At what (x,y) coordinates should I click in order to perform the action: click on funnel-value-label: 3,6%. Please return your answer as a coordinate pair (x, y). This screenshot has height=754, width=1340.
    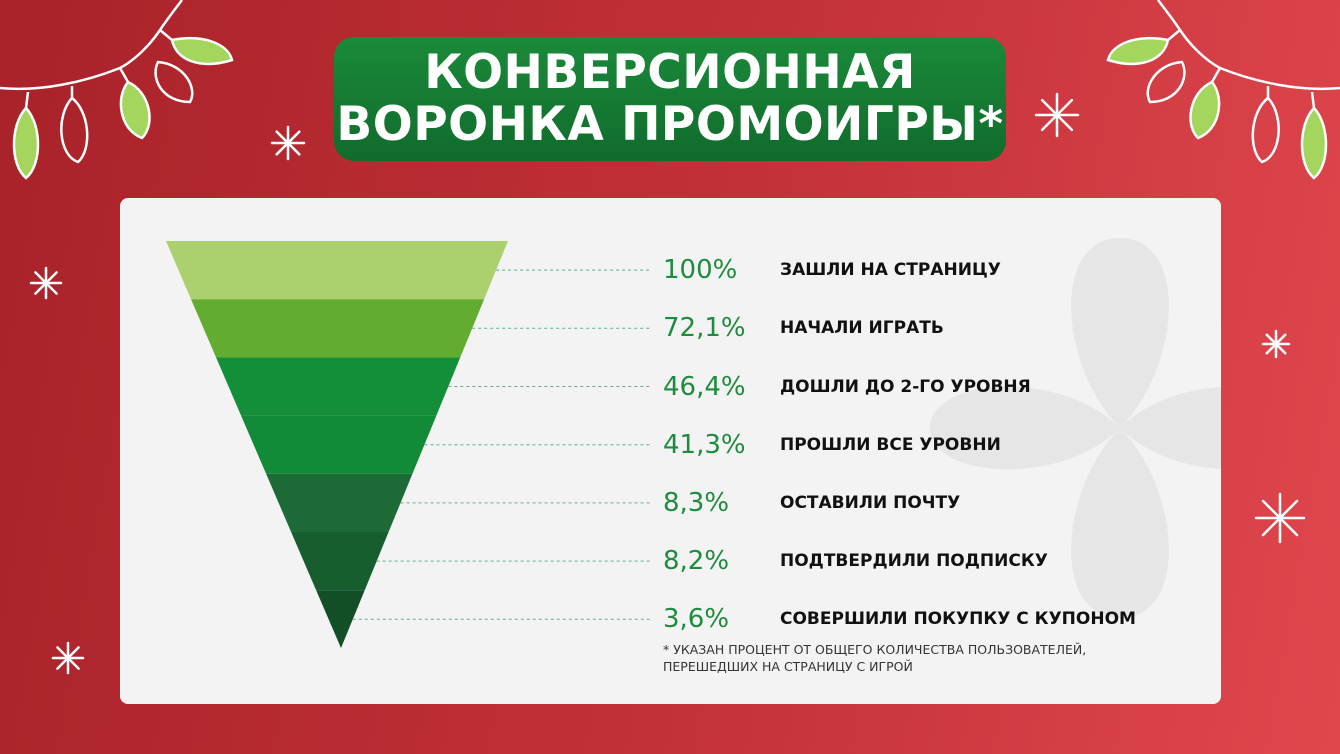
    Looking at the image, I should click on (696, 619).